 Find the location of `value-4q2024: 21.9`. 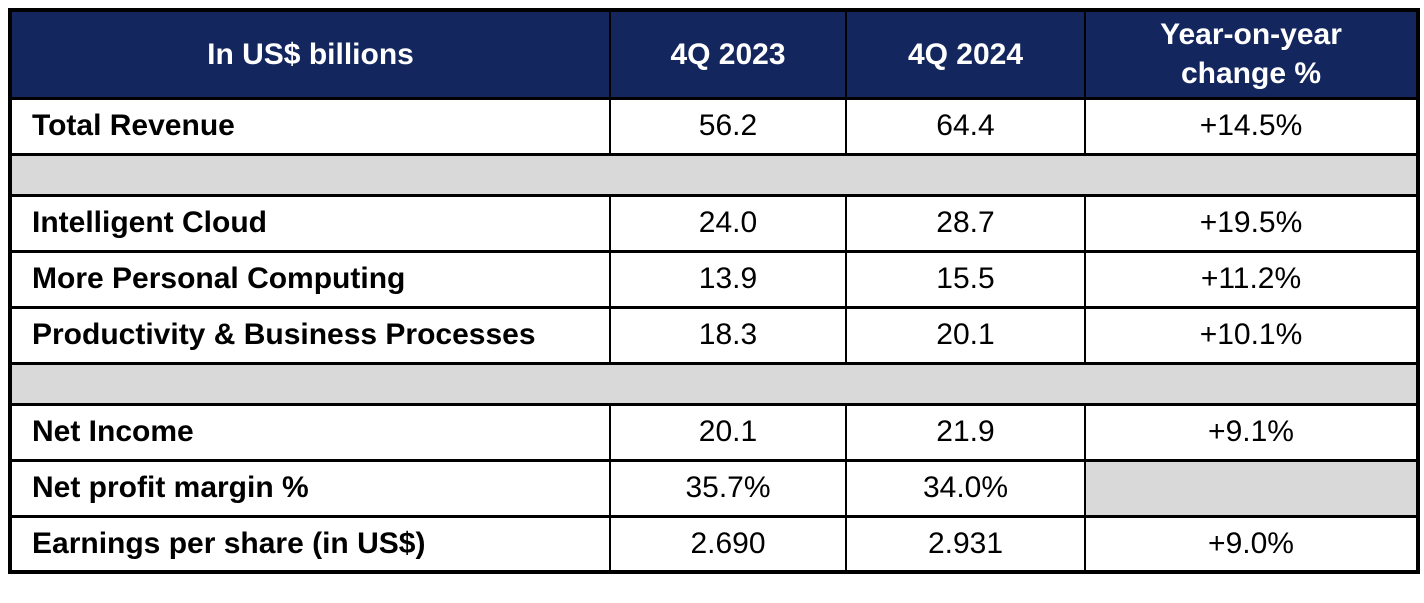

value-4q2024: 21.9 is located at coordinates (965, 432).